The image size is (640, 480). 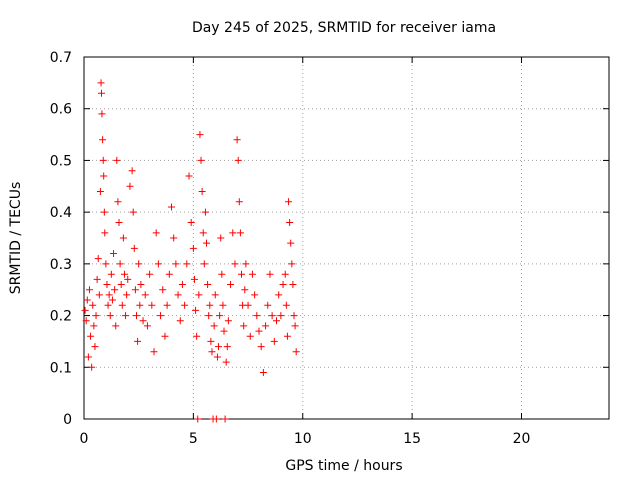 What do you see at coordinates (61, 58) in the screenshot?
I see `y-tick-label: 0.7` at bounding box center [61, 58].